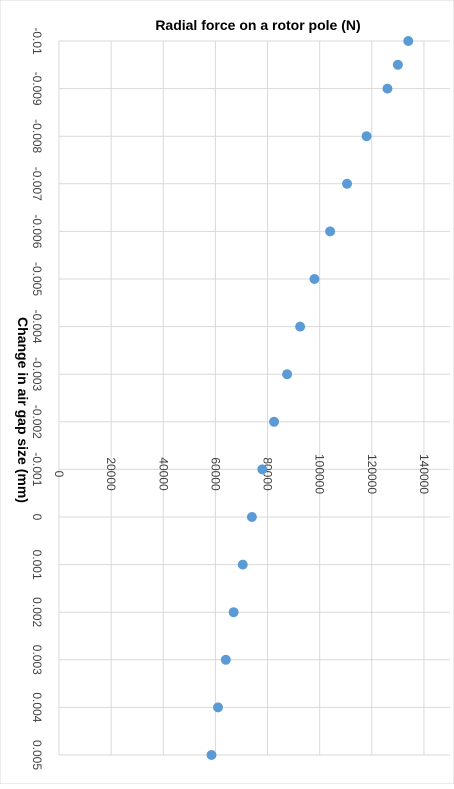  I want to click on y-tick-label: 100000, so click(320, 474).